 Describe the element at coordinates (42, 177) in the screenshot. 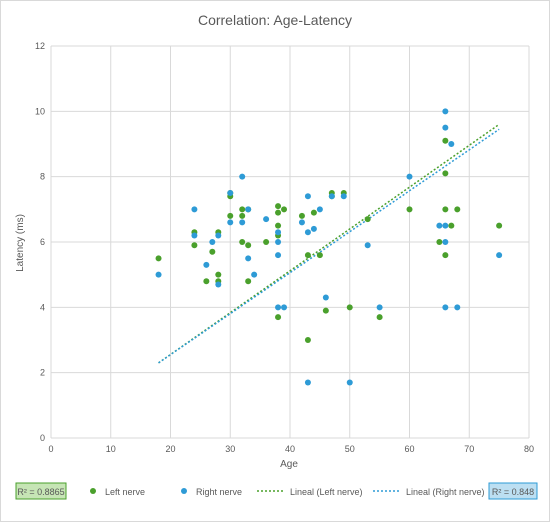

I see `y-tick-label: 8` at that location.